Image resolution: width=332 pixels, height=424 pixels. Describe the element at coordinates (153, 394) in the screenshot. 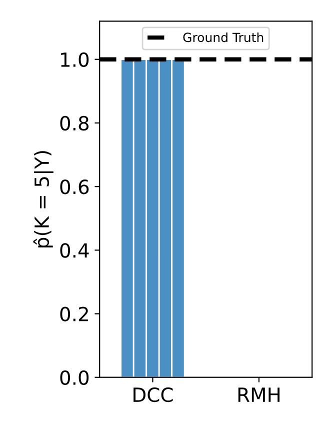

I see `x-tick-label: DCC` at that location.